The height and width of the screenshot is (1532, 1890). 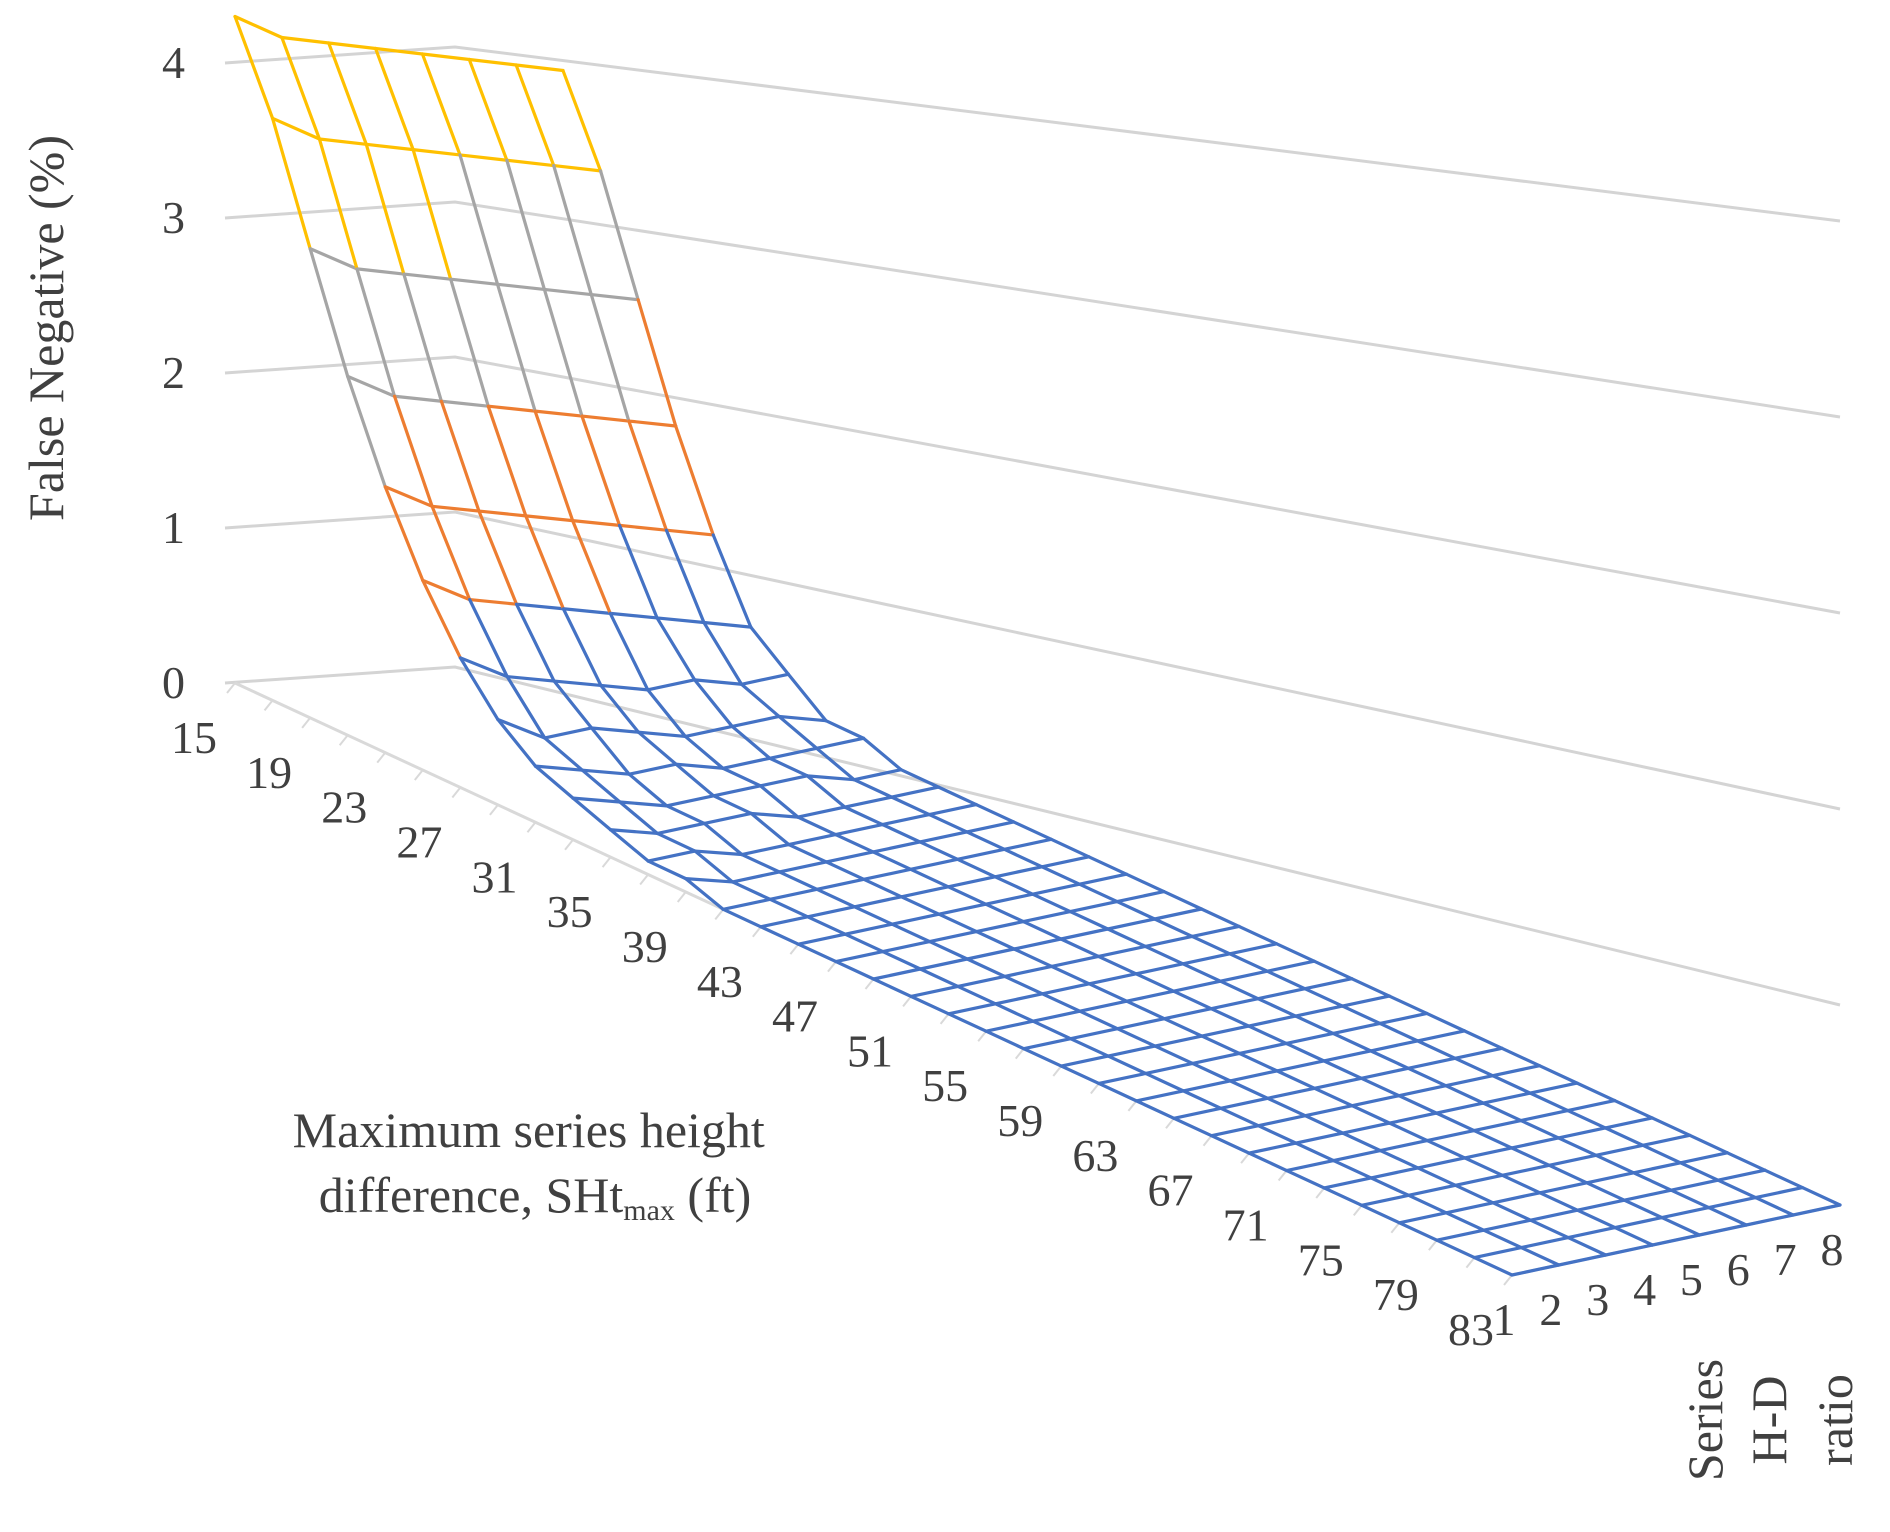 I want to click on z-tick-label: 1, so click(x=173, y=527).